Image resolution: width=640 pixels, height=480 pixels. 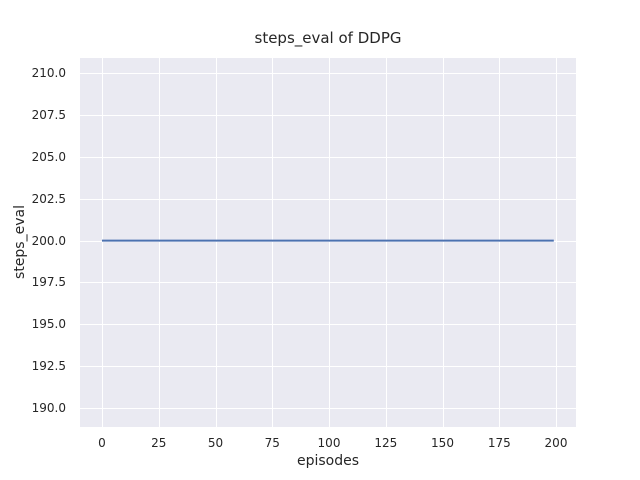 What do you see at coordinates (48, 324) in the screenshot?
I see `y-tick-label: 195.0` at bounding box center [48, 324].